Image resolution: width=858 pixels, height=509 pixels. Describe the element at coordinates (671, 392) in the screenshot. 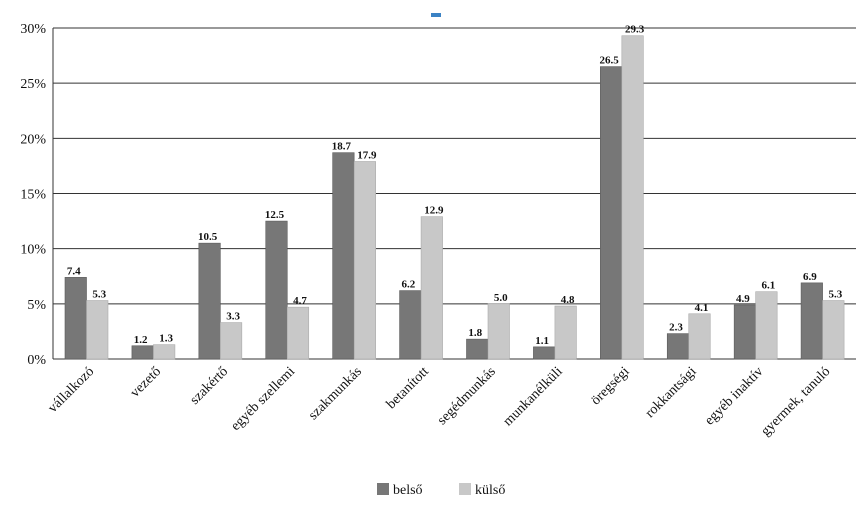

I see `x-tick-label: rokkantsági` at that location.